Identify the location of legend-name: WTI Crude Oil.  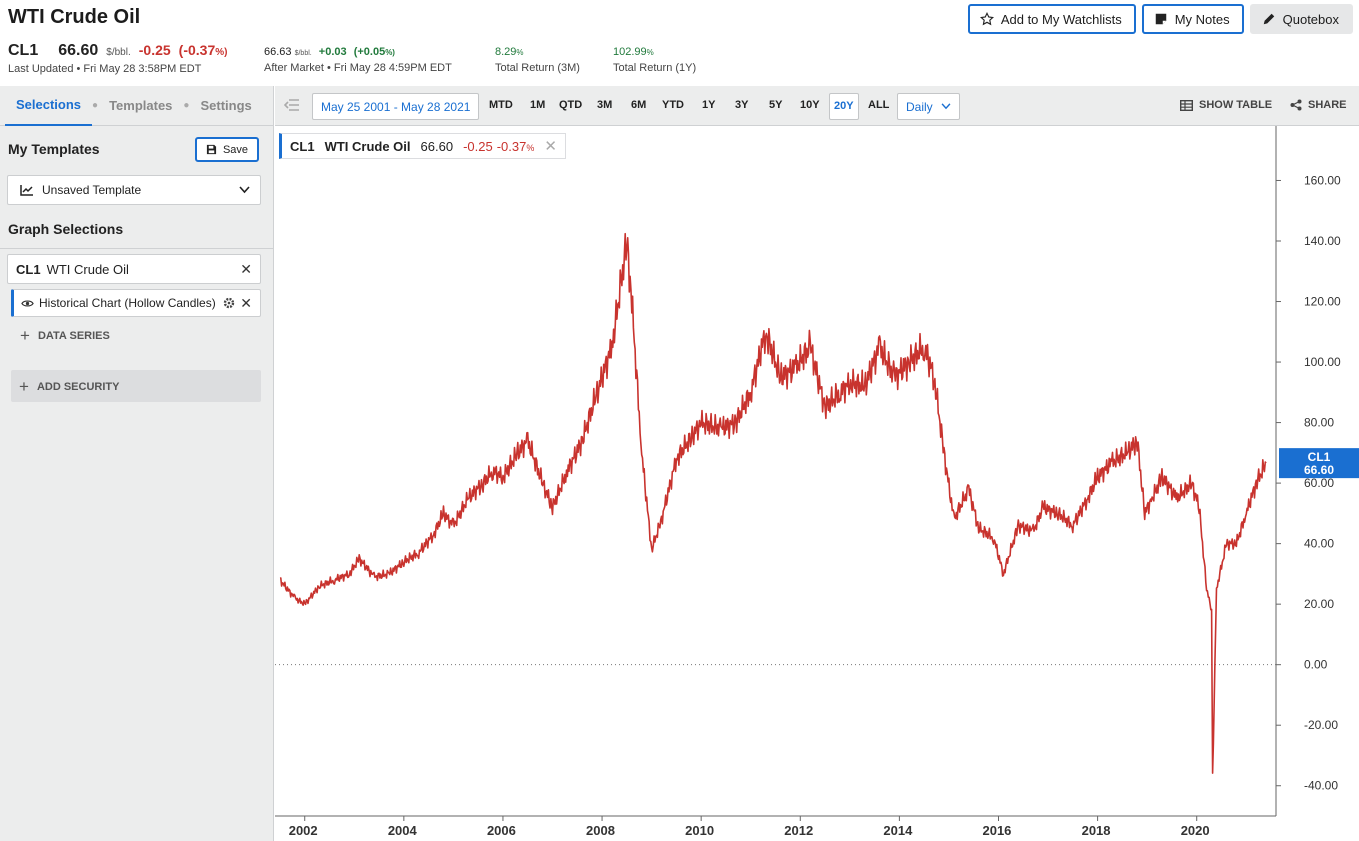
(367, 146).